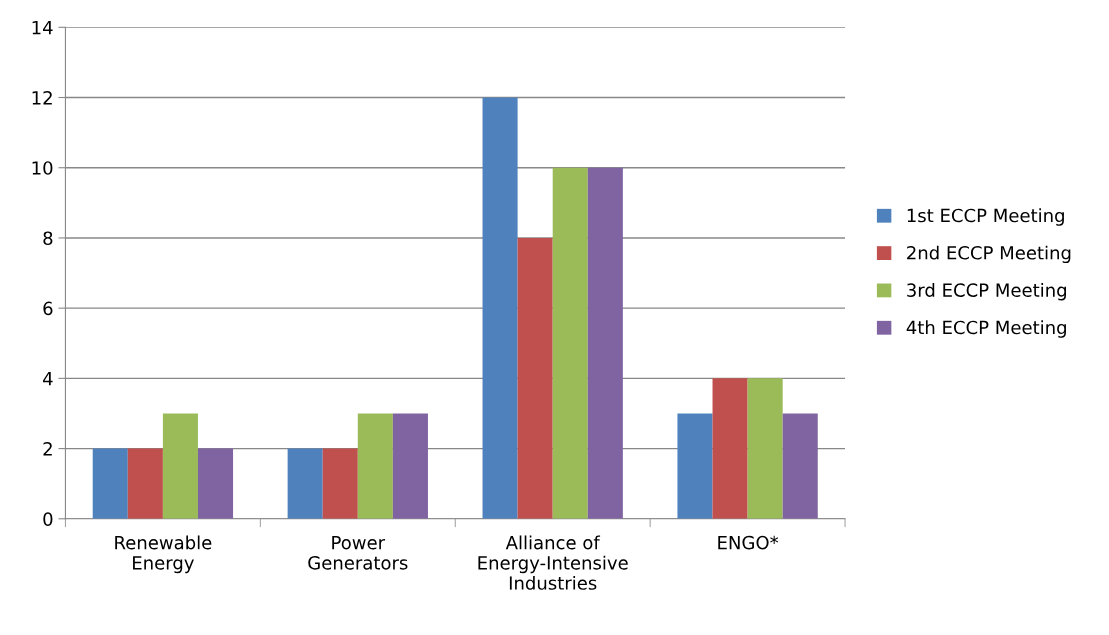 The image size is (1109, 635). I want to click on legend-label: 4th ECCP Meeting, so click(986, 329).